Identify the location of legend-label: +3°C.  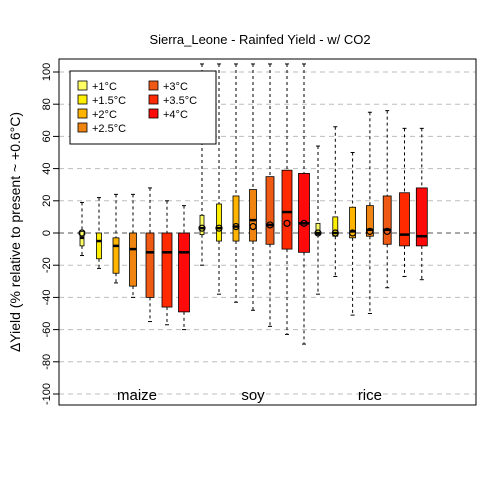
(175, 87).